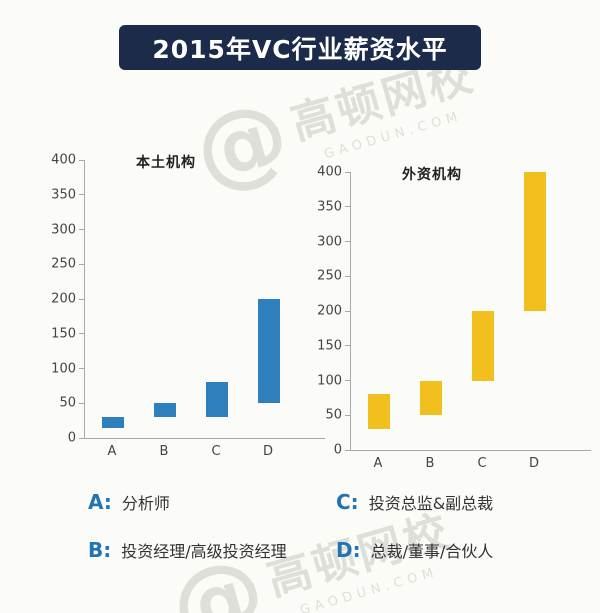 The width and height of the screenshot is (600, 613). Describe the element at coordinates (204, 551) in the screenshot. I see `legend-label: 投资经理/高级投资经理` at that location.